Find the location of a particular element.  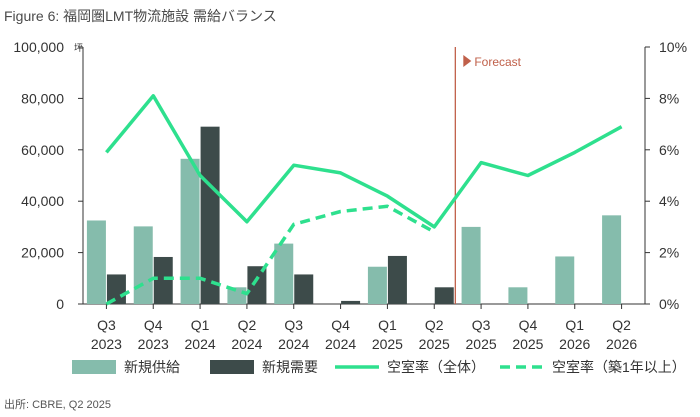

y-right-tick-label: 2% is located at coordinates (669, 253).